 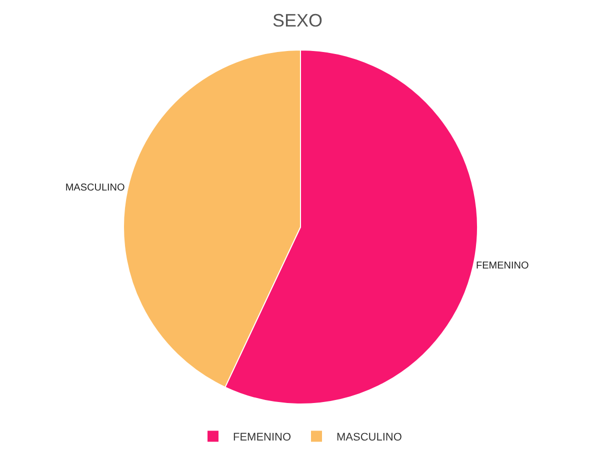 I want to click on legend-label: FEMENINO, so click(x=262, y=437).